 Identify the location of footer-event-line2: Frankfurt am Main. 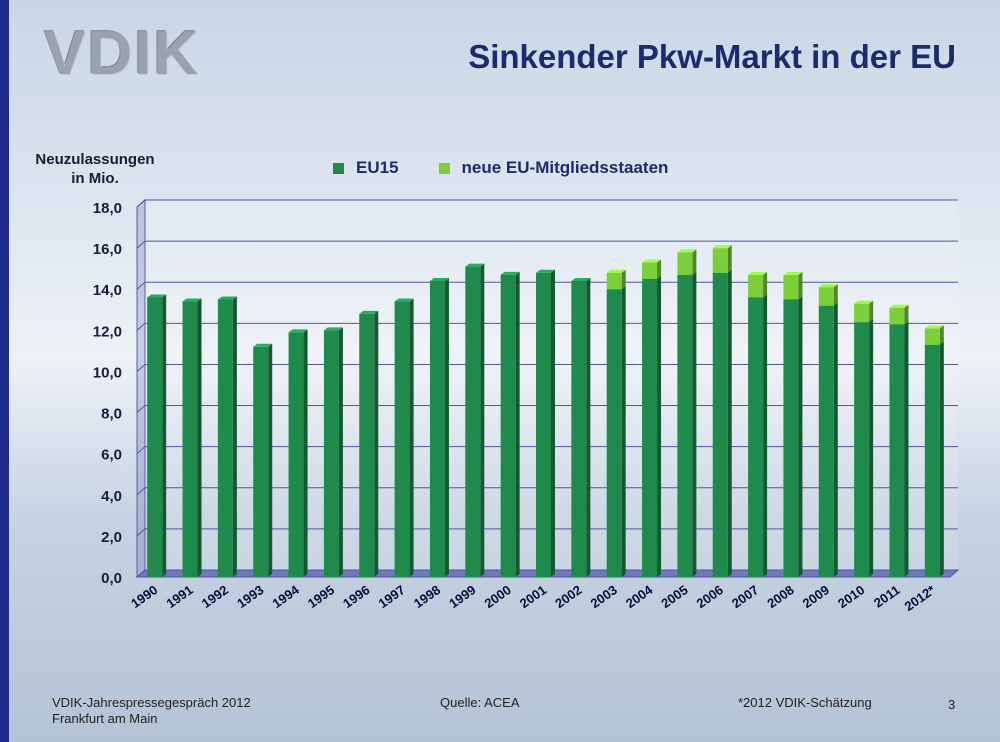
(105, 718).